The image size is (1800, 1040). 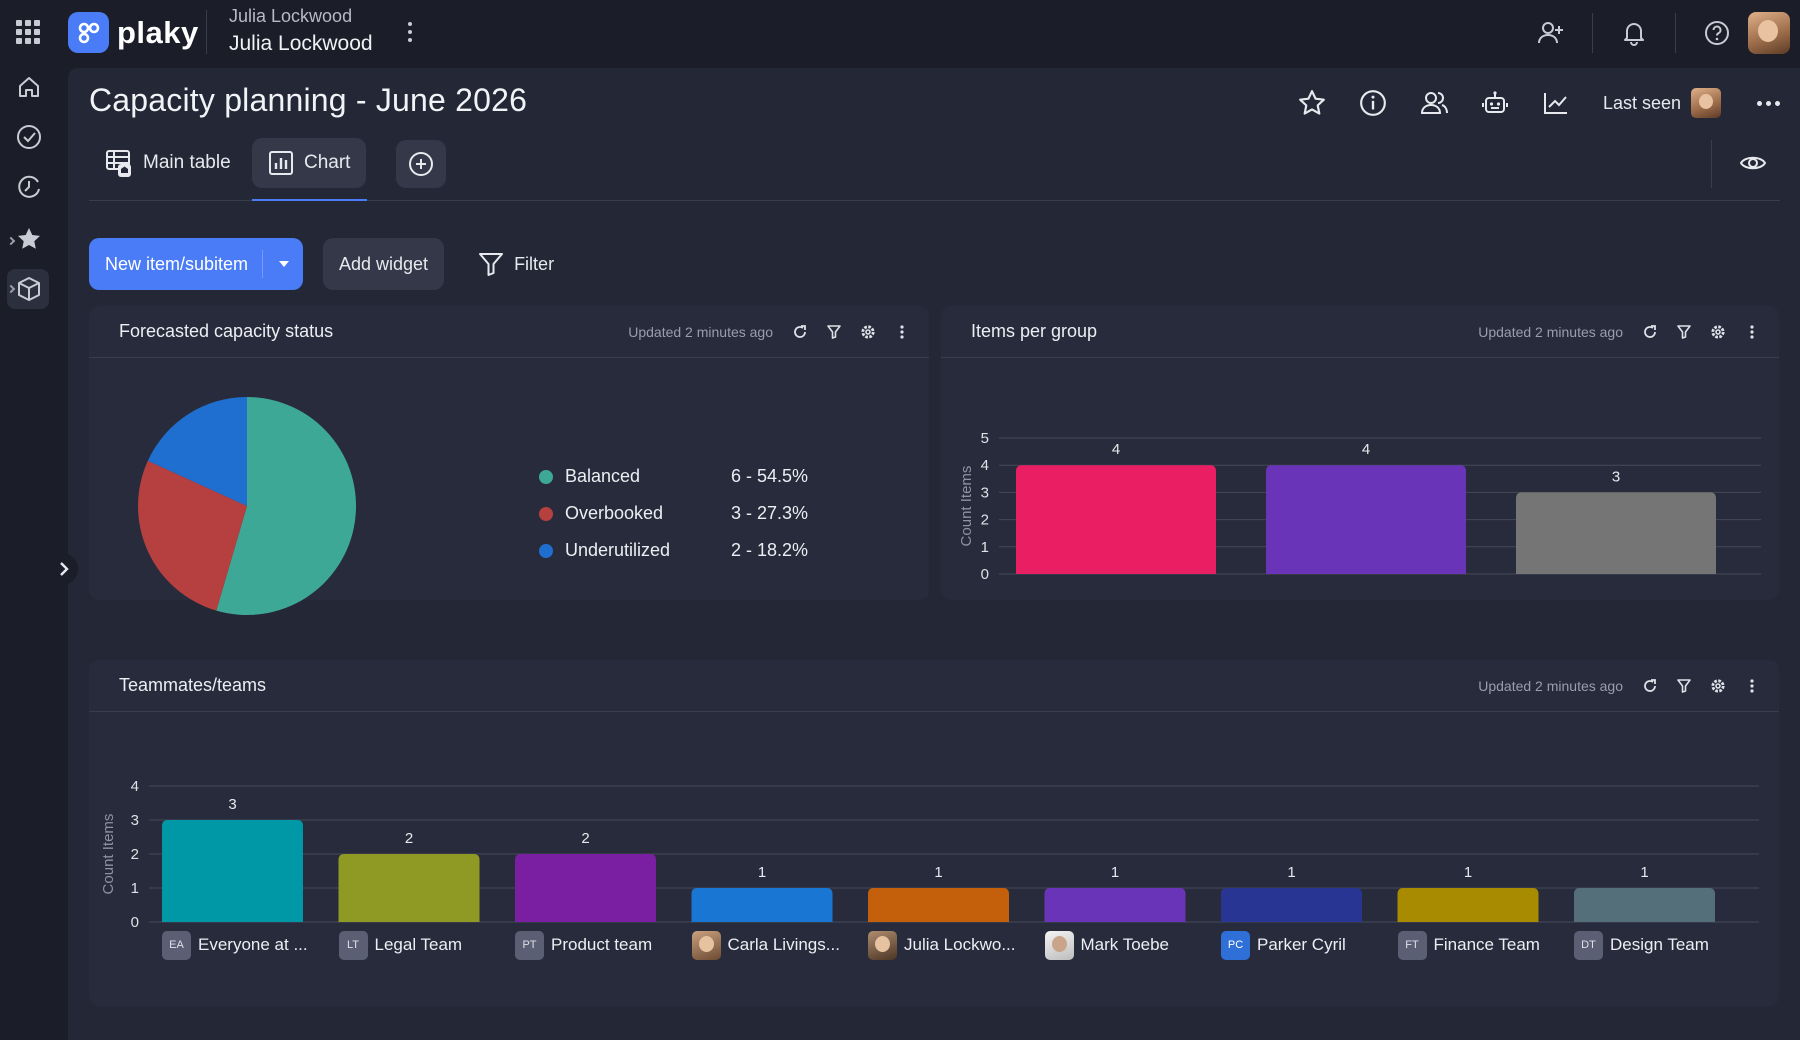 I want to click on widget-actions: Updated 2 minutes ago, so click(x=1623, y=686).